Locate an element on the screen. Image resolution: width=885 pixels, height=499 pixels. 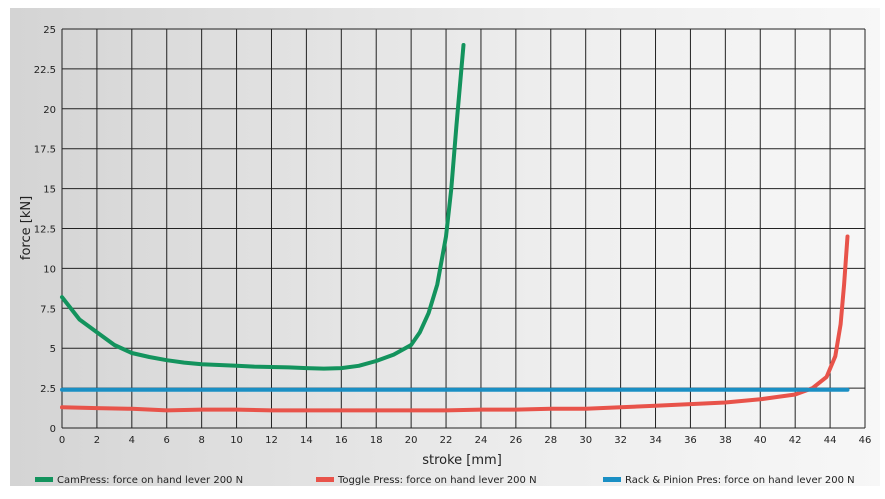
legend-label: CamPress: force on hand lever 200 N is located at coordinates (150, 480).